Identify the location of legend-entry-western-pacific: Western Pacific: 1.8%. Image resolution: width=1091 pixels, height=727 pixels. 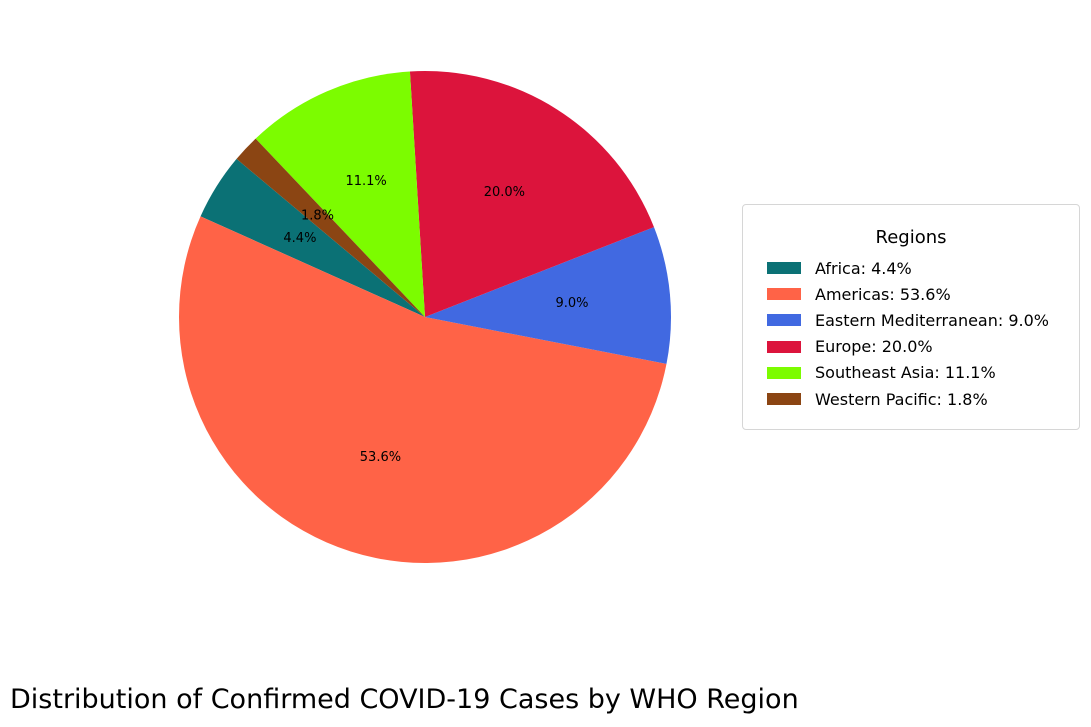
(908, 399).